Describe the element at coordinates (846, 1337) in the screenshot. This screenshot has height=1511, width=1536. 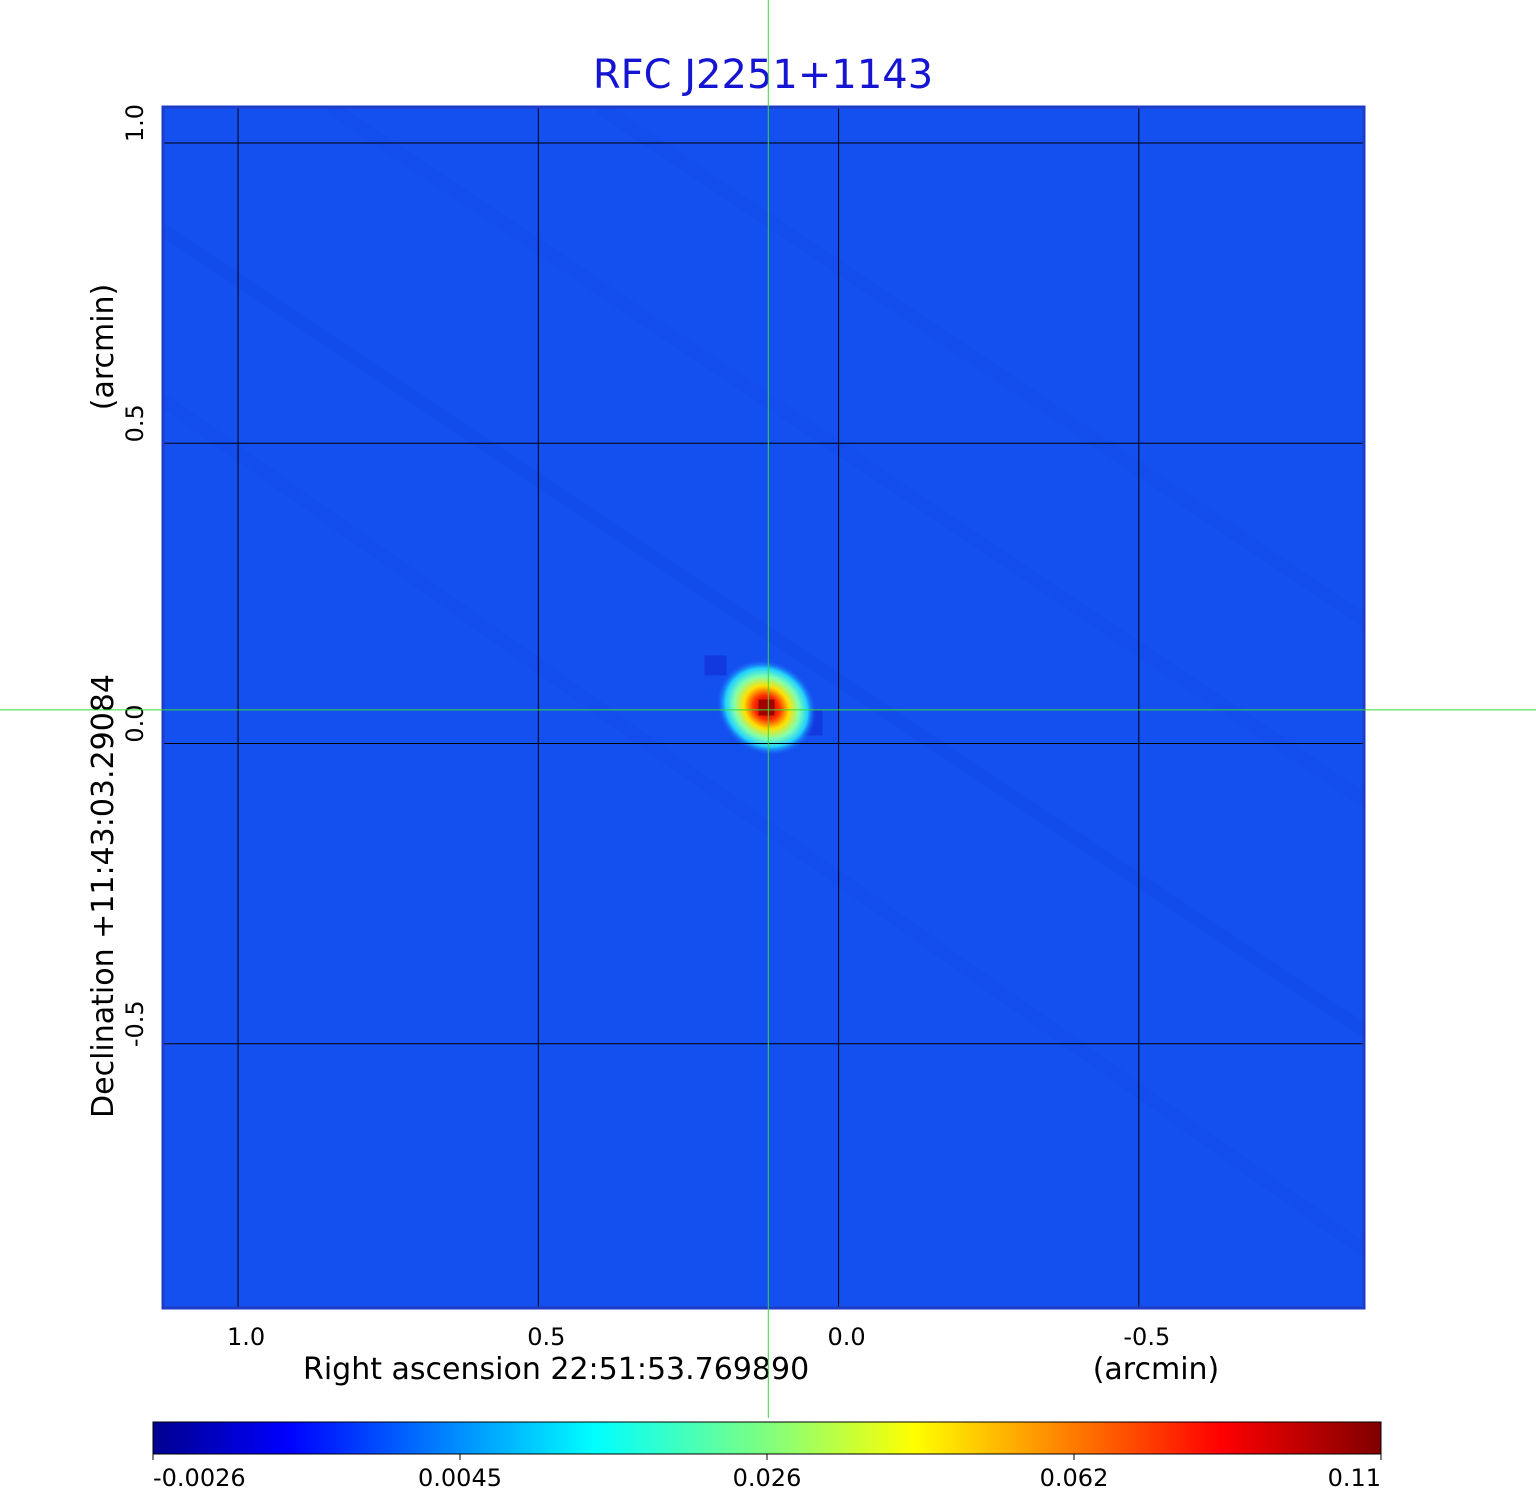
I see `x-tick-label: 0.0` at that location.